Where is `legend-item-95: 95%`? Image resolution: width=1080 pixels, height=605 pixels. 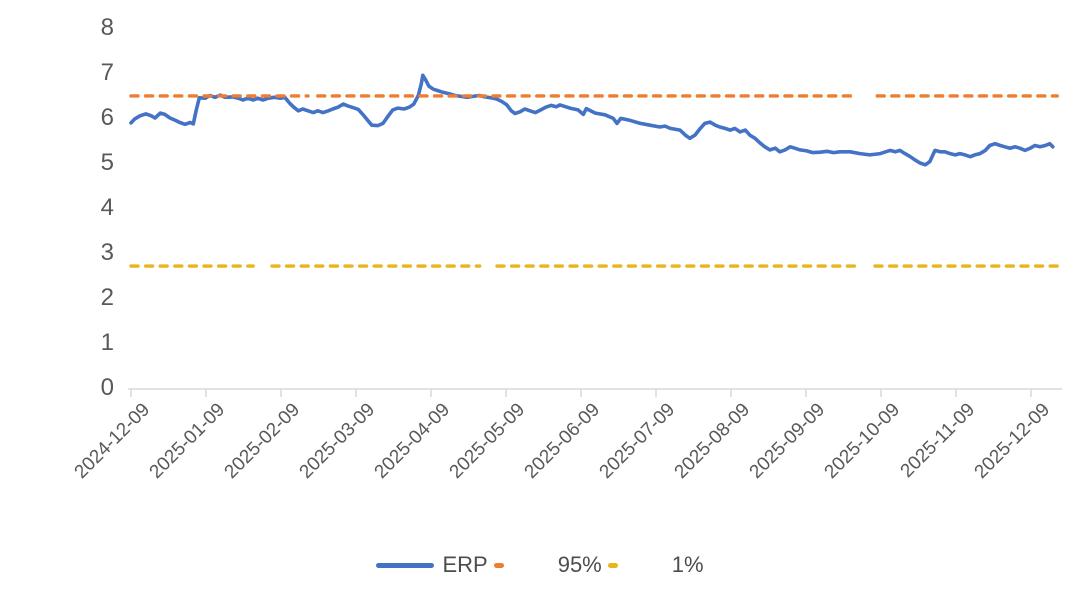 legend-item-95: 95% is located at coordinates (547, 565).